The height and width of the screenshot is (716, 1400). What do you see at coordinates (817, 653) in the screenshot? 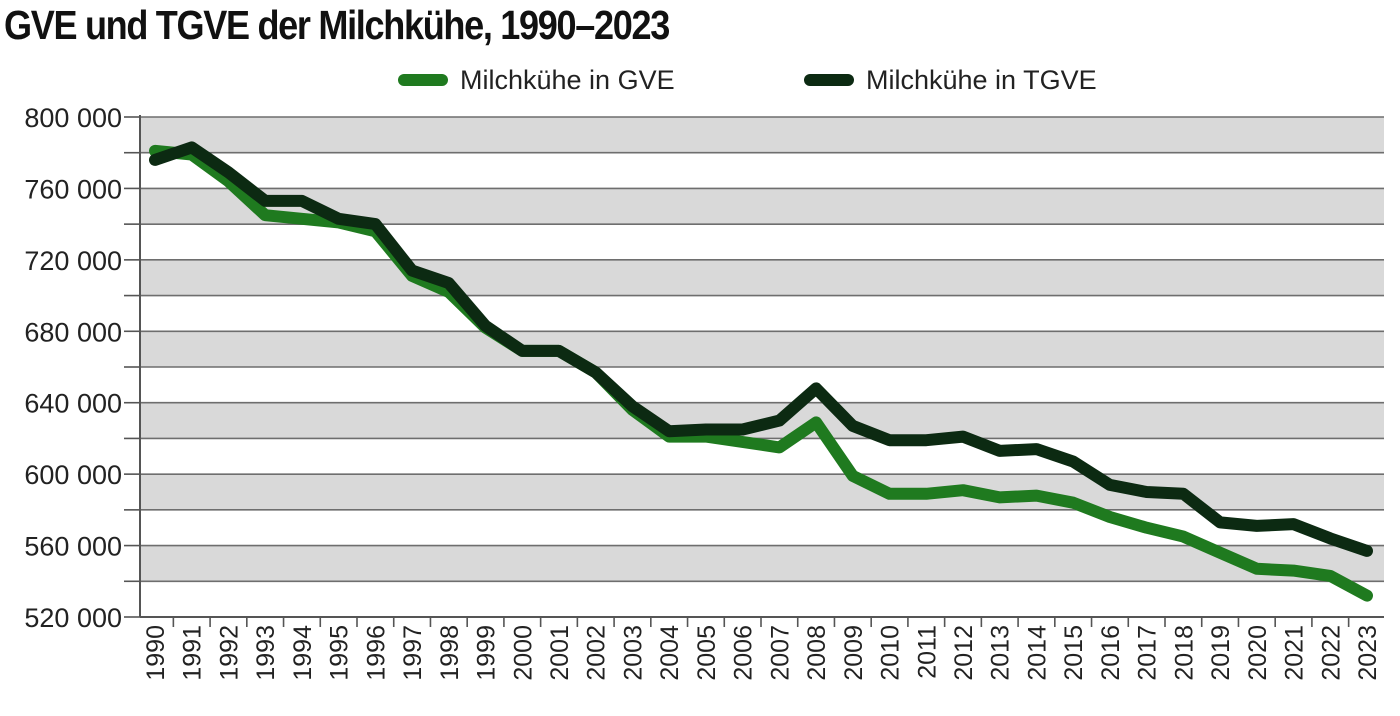
I see `x-tick-label: 2008` at bounding box center [817, 653].